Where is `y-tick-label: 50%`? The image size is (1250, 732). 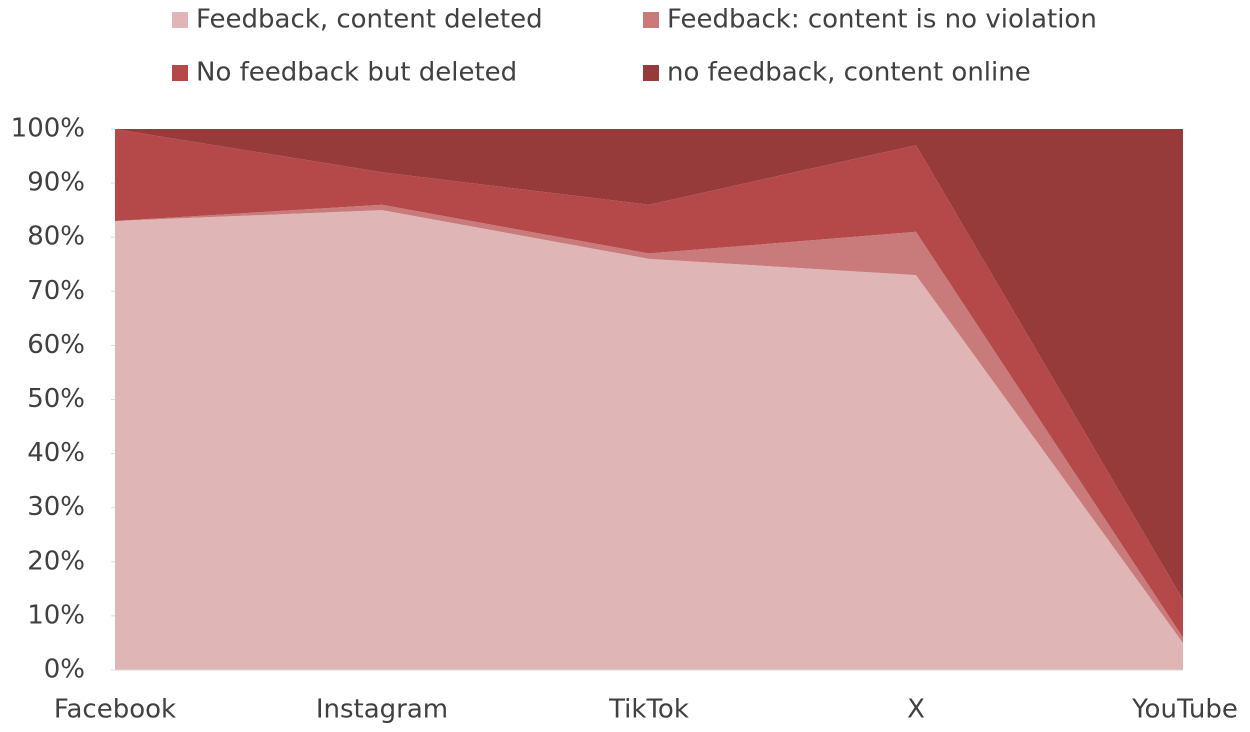
y-tick-label: 50% is located at coordinates (56, 399).